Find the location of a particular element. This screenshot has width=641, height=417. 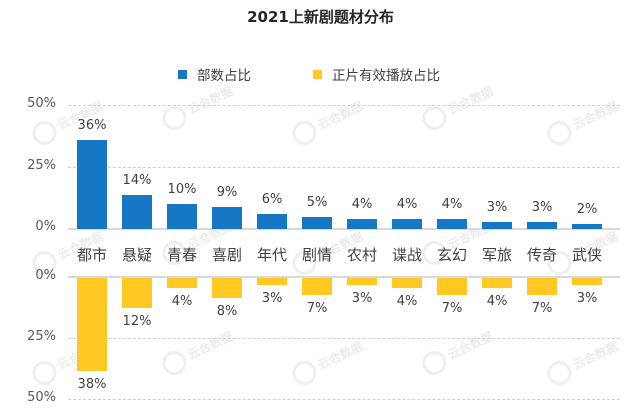

y-tick-top-50: 50% is located at coordinates (41, 103).